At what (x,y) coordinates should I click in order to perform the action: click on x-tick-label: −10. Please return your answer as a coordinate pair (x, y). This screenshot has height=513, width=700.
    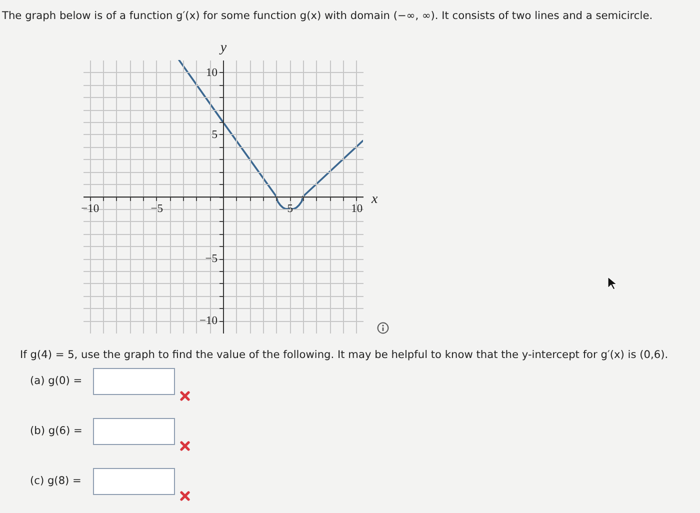
    Looking at the image, I should click on (90, 209).